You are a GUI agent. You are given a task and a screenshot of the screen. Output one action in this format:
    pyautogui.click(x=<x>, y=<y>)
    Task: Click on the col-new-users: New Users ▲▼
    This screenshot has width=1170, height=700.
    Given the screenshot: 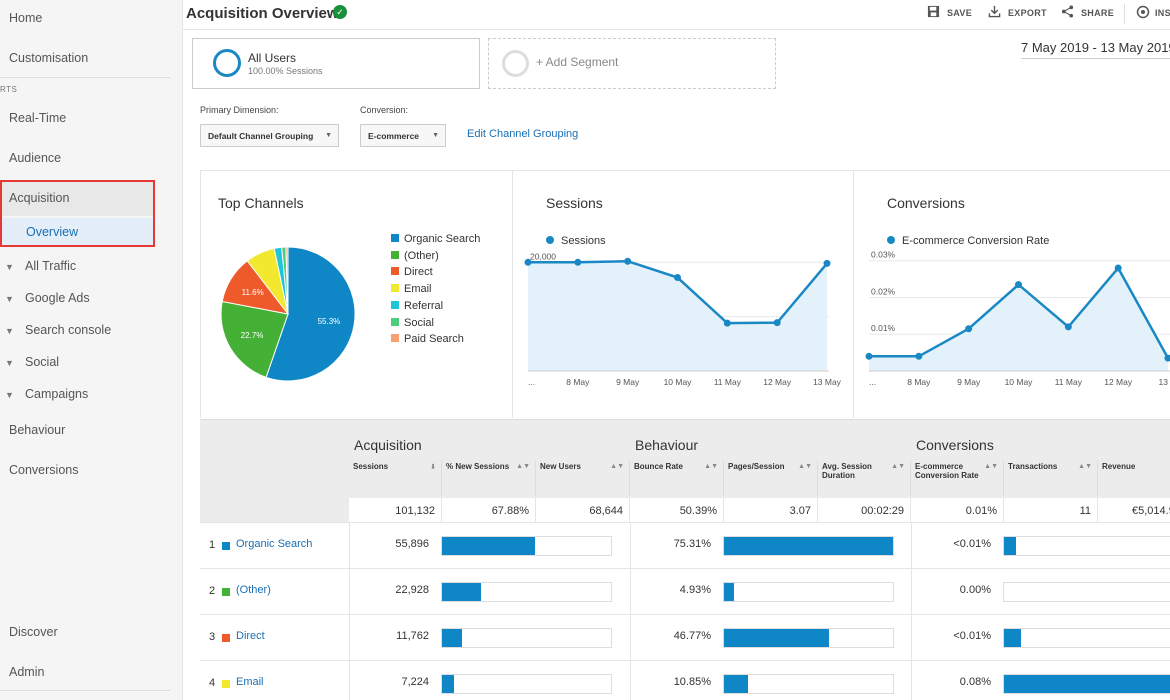 What is the action you would take?
    pyautogui.click(x=583, y=478)
    